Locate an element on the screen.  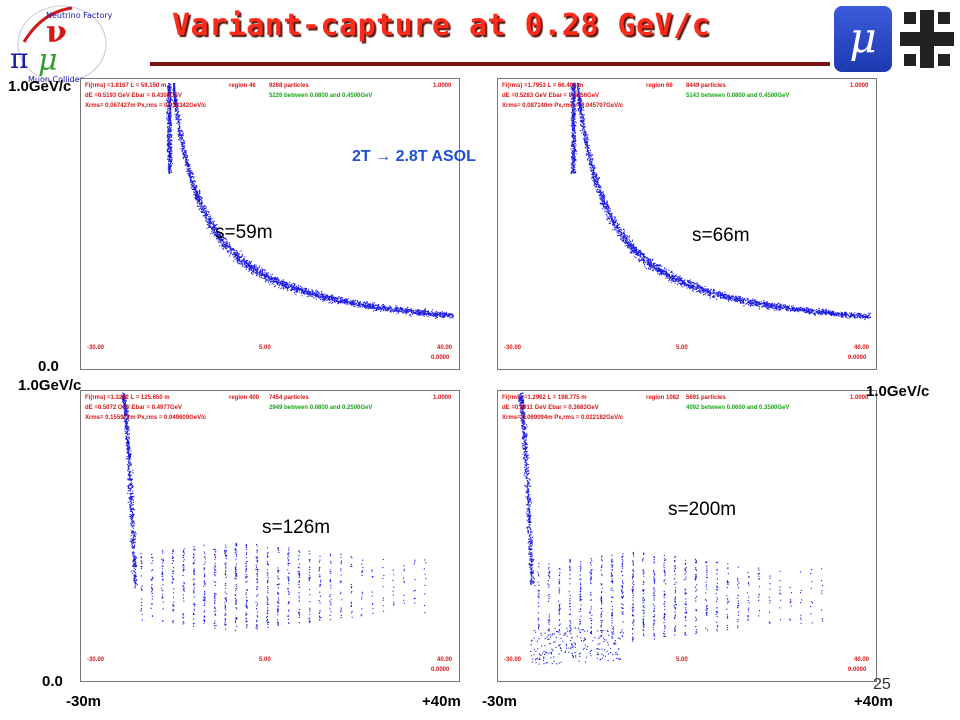
y-max-label-bottom-left: 1.0GeV/c is located at coordinates (50, 385).